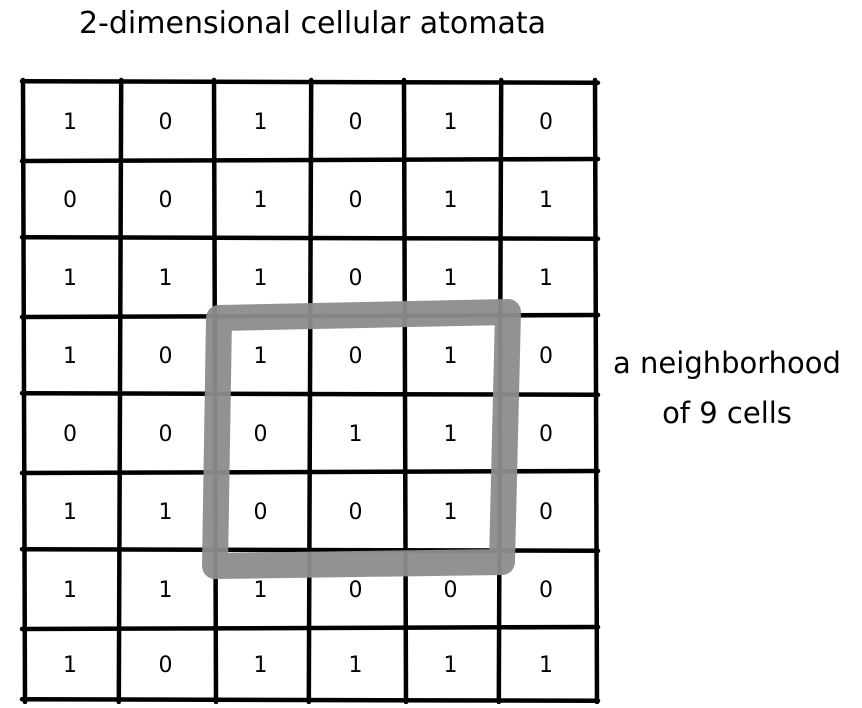 The width and height of the screenshot is (862, 708). Describe the element at coordinates (727, 363) in the screenshot. I see `annotation-line-1: a neighborhood` at that location.